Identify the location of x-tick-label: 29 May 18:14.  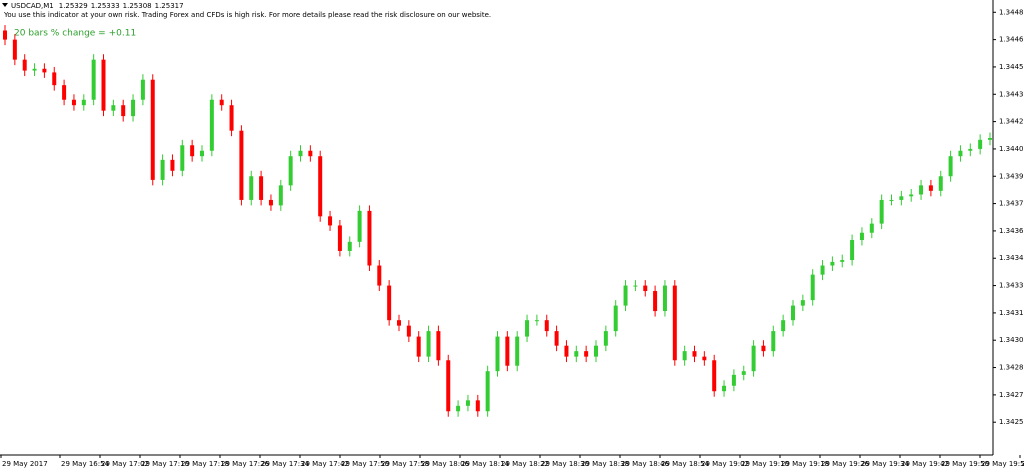
(485, 464).